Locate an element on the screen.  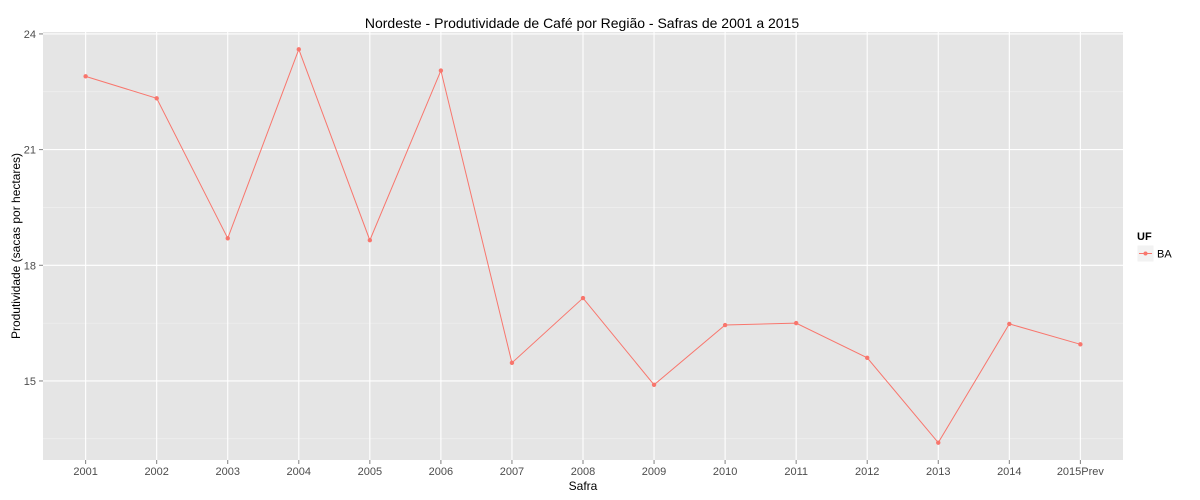
x-tick-label: 2004 is located at coordinates (299, 472).